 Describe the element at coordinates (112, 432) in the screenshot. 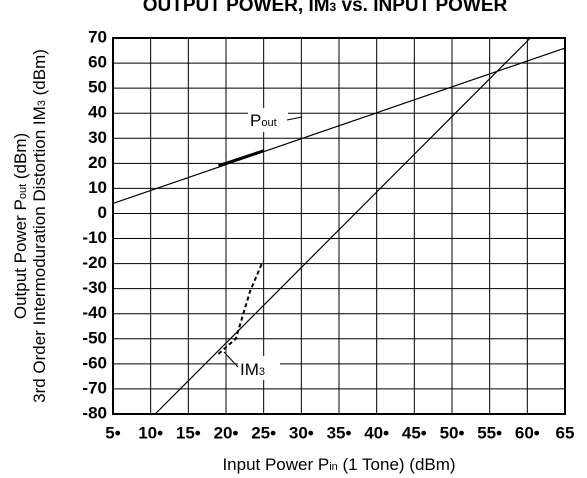

I see `x-tick-label: 5•` at that location.